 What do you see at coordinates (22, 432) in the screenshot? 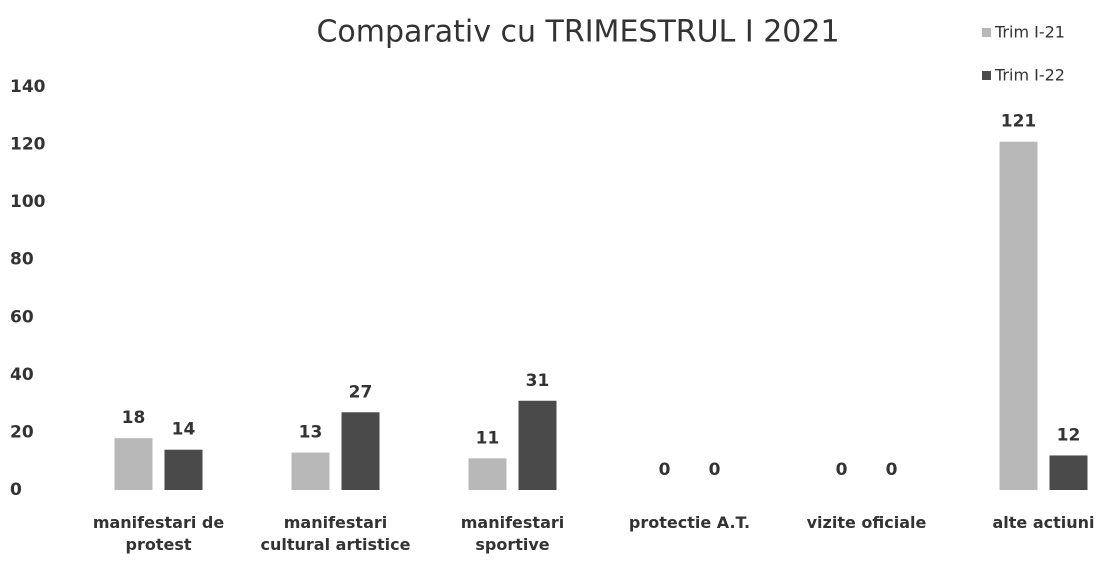
I see `y-tick-label: 20` at bounding box center [22, 432].